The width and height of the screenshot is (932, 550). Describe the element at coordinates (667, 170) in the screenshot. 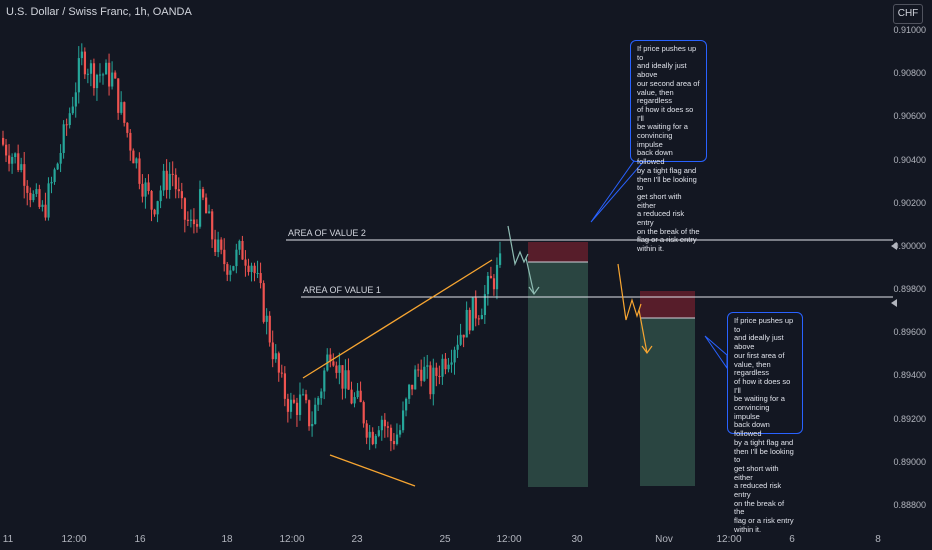

I see `note-line: by a tight flag and` at that location.